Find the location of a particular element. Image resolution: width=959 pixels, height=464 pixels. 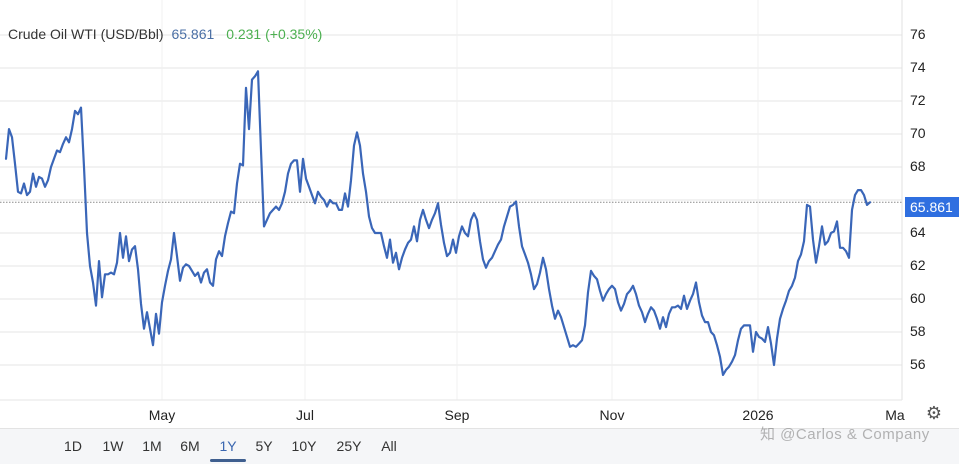

y-tick-72: 72 is located at coordinates (918, 100).